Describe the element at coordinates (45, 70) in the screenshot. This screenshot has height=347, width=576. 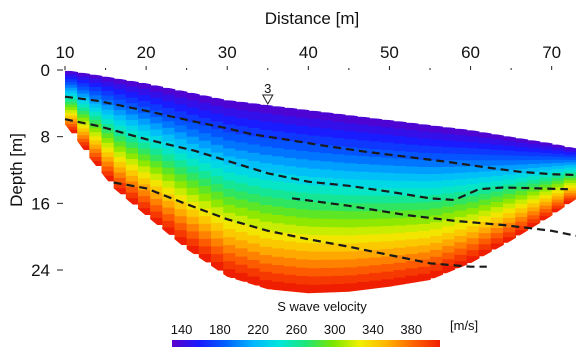
I see `y-tick-label: 0` at that location.